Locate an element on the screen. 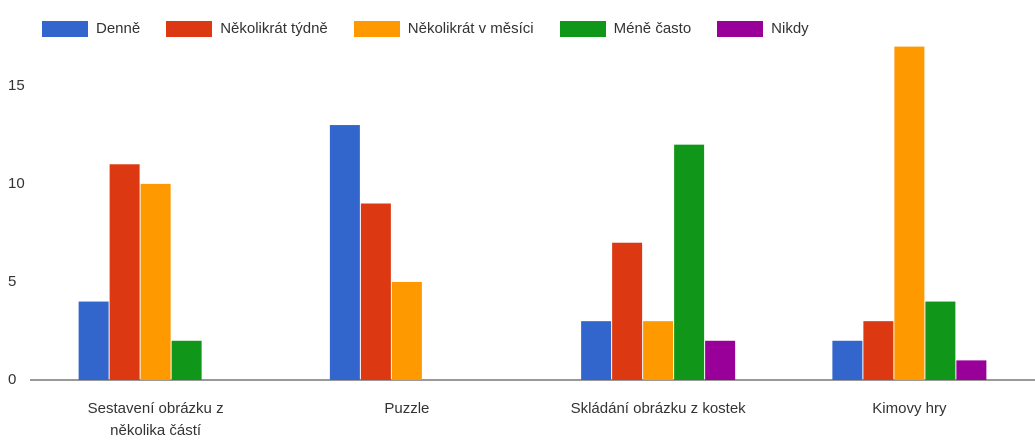 The image size is (1035, 448). x-tick-label: Kimovy hry is located at coordinates (909, 408).